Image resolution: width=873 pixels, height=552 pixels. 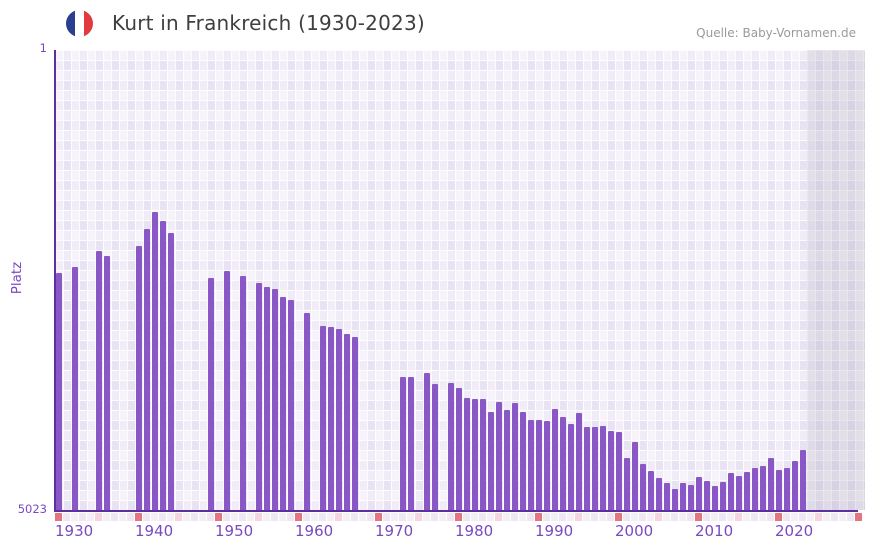 I want to click on bar-2002, so click(x=635, y=476).